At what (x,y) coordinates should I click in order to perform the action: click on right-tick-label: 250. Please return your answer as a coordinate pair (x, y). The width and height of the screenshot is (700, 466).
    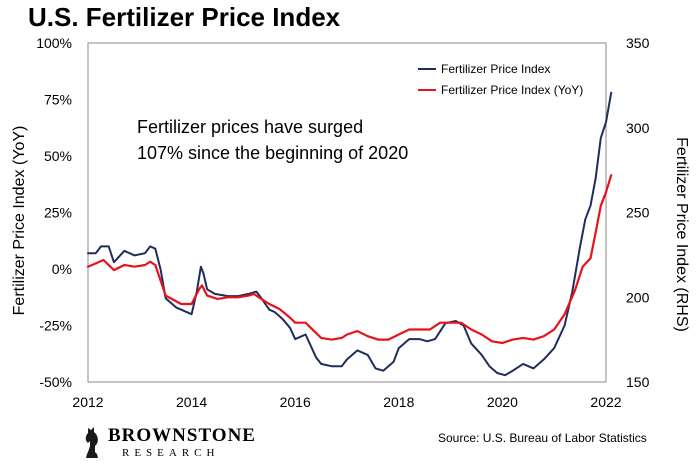
    Looking at the image, I should click on (638, 213).